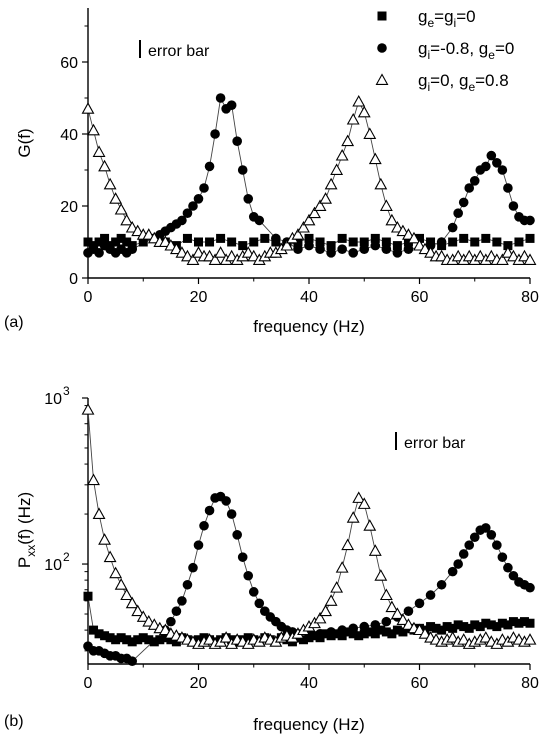 The width and height of the screenshot is (546, 738). I want to click on y-tick-label: 60, so click(69, 63).